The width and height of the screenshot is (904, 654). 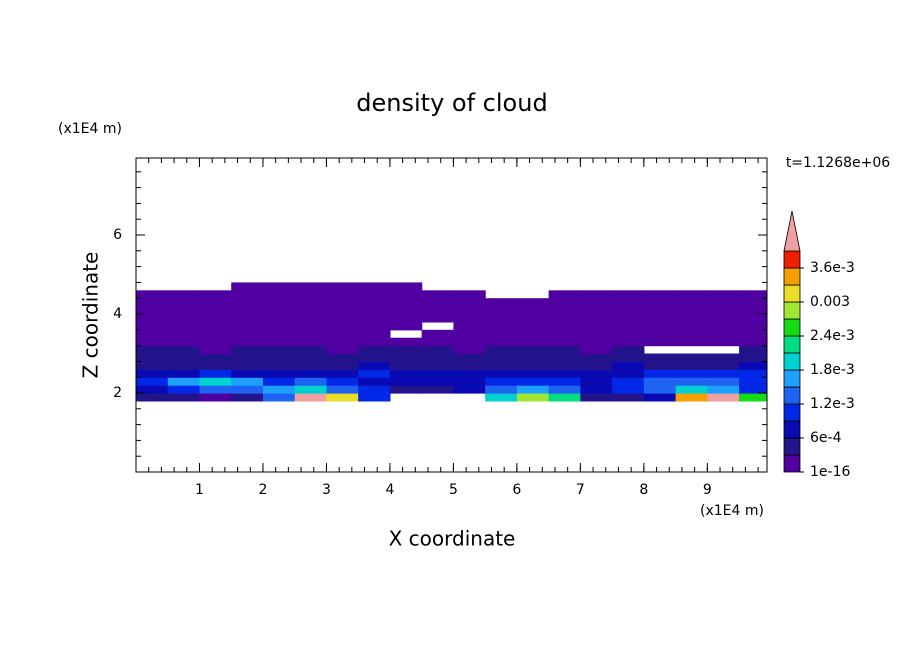 I want to click on colorbar-tick-label: 1e-16, so click(x=830, y=472).